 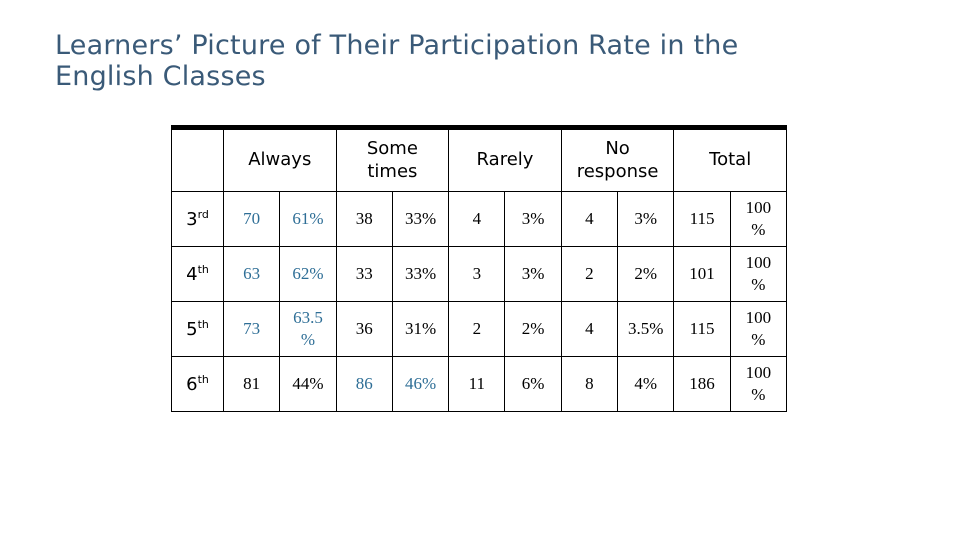 I want to click on grade-number: 5, so click(x=192, y=329).